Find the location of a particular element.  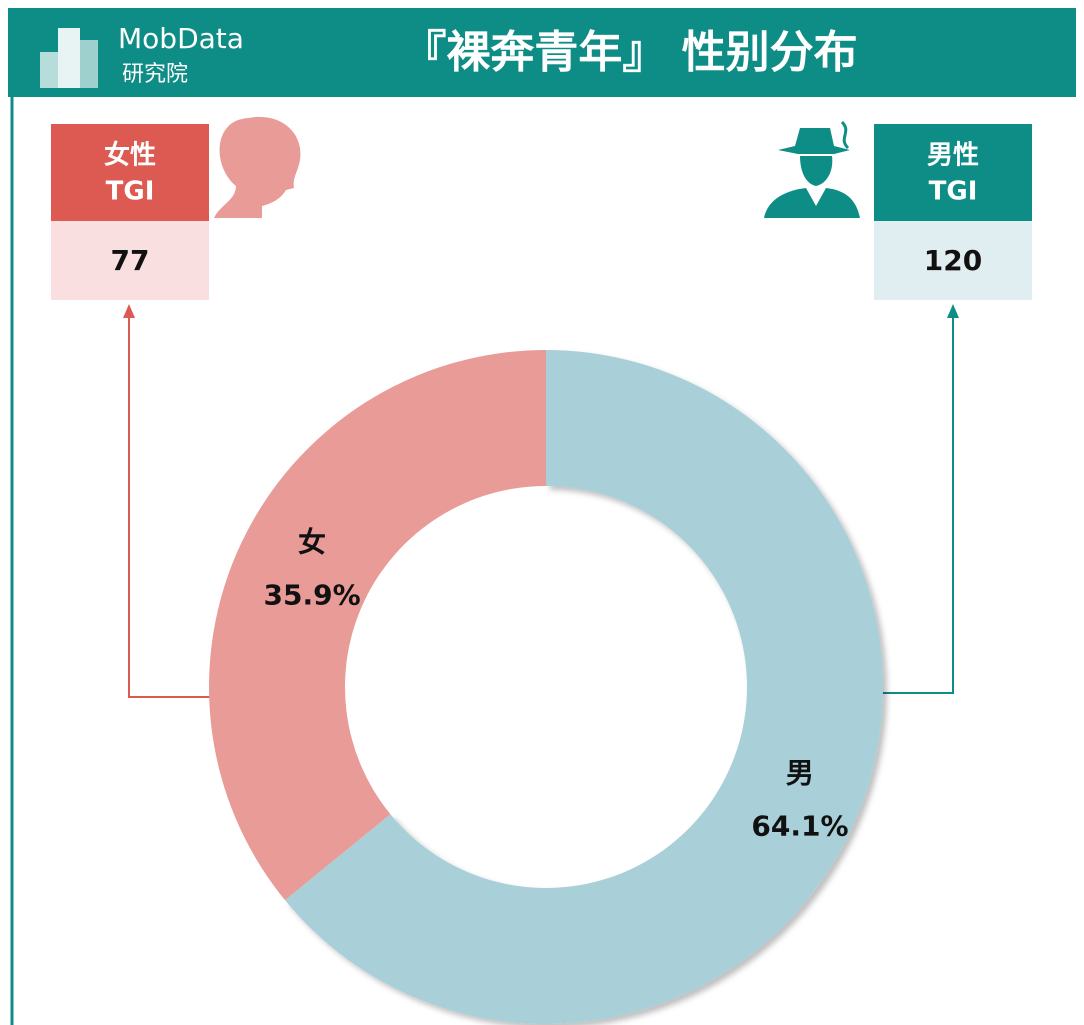

female-icon is located at coordinates (257, 167).